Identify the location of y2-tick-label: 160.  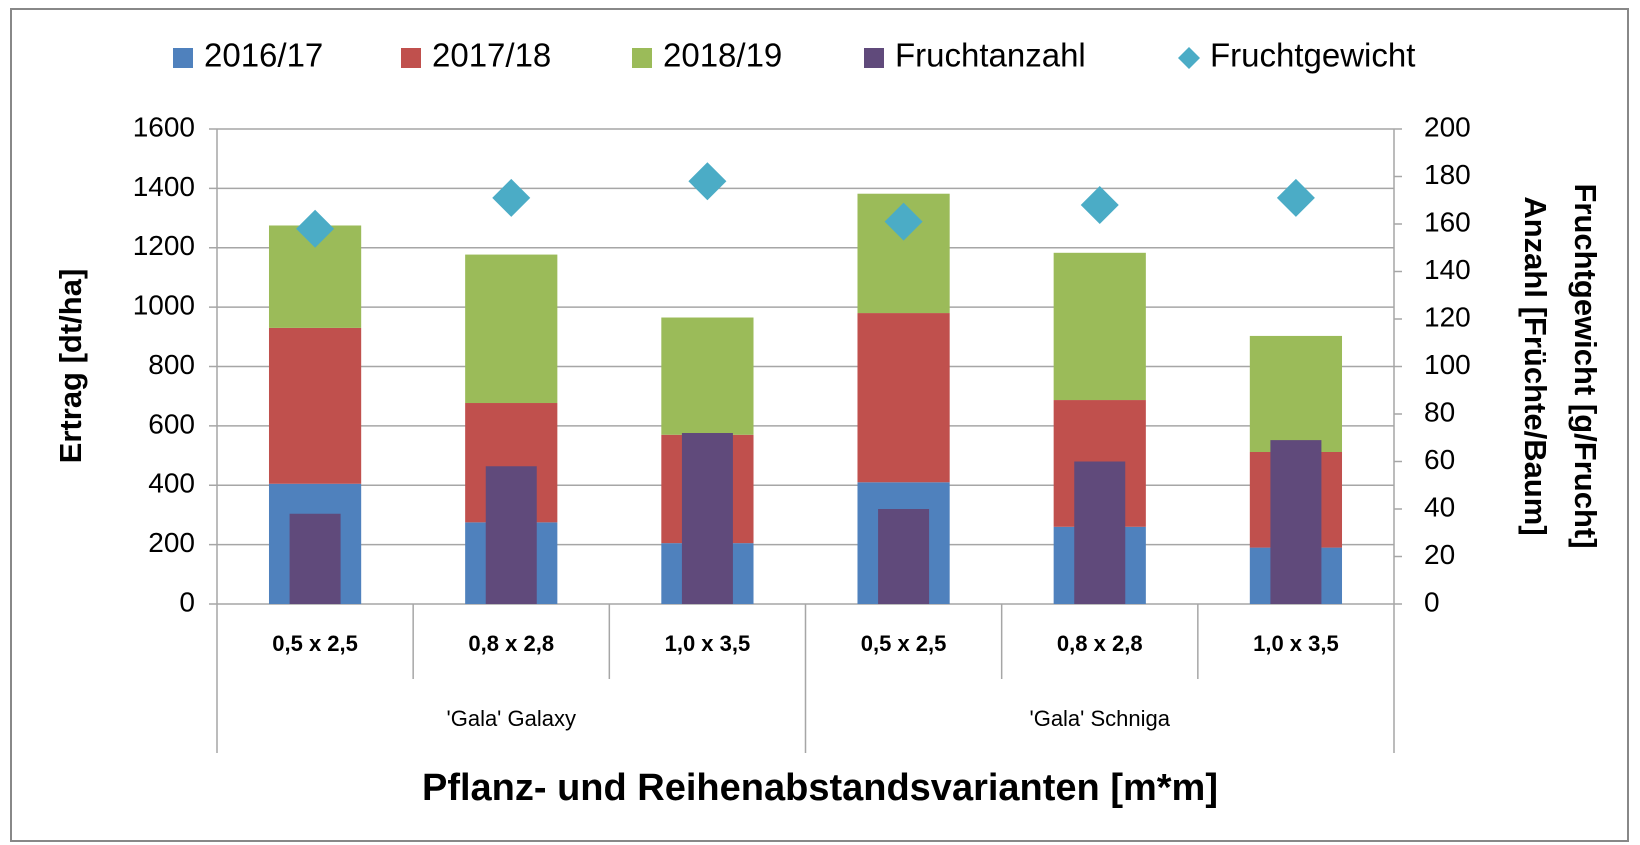
(1447, 221).